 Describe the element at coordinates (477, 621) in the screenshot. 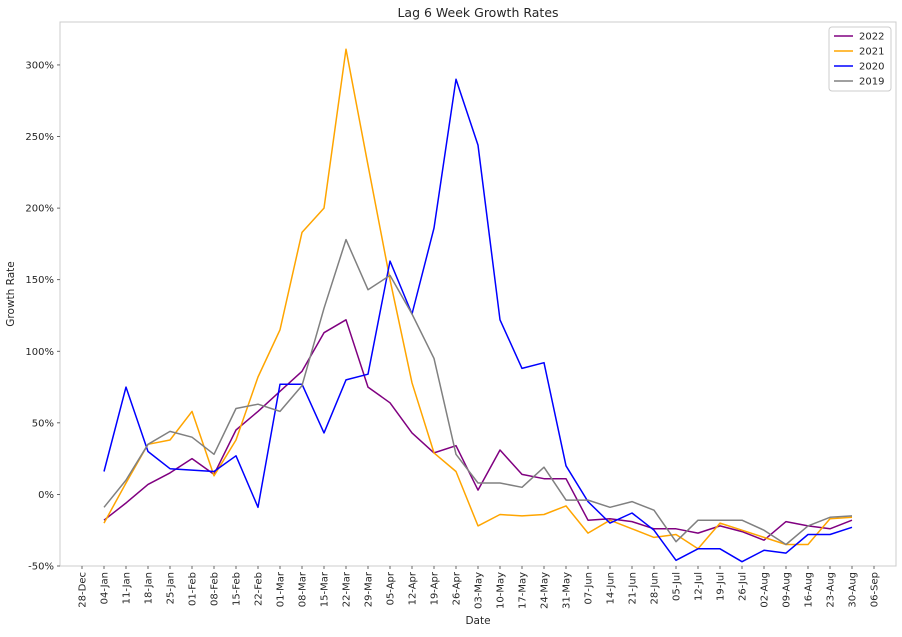

I see `x-axis-title: Date` at that location.